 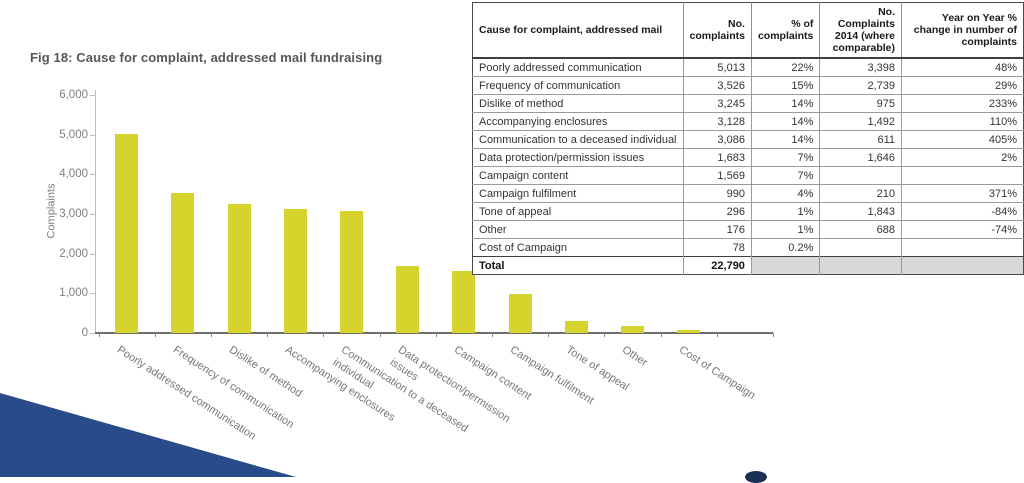 What do you see at coordinates (962, 211) in the screenshot?
I see `cell-value: -84%` at bounding box center [962, 211].